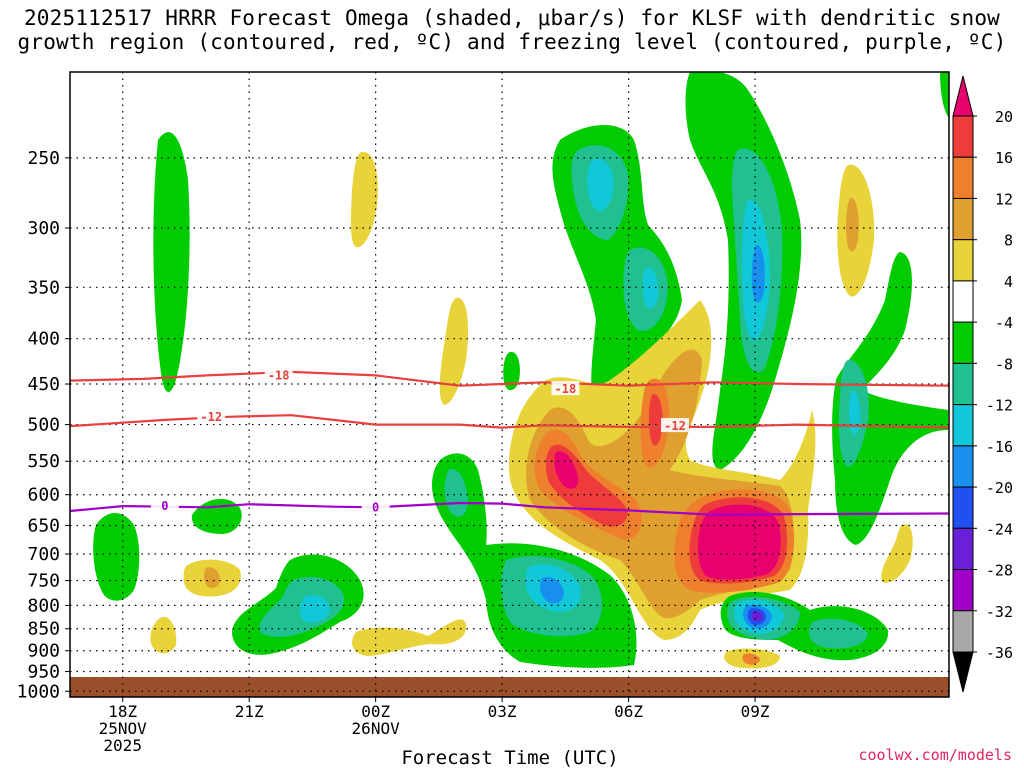 This screenshot has height=768, width=1024. Describe the element at coordinates (1008, 241) in the screenshot. I see `colorbar-label: 8` at that location.